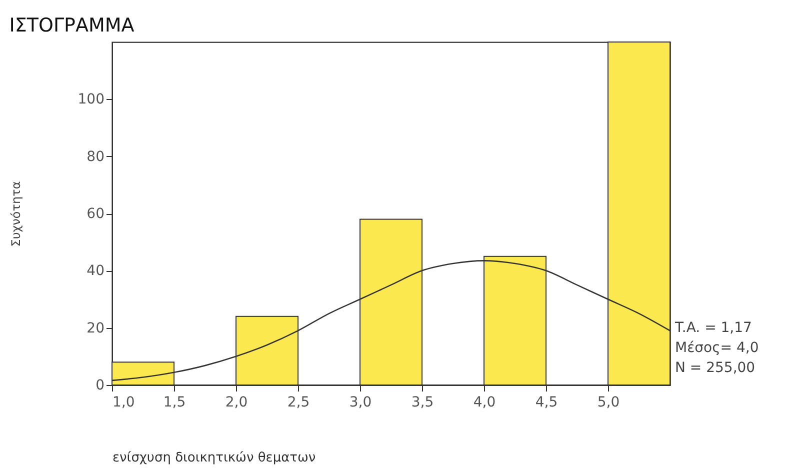 This screenshot has width=801, height=468. What do you see at coordinates (214, 458) in the screenshot?
I see `x-axis-title: ενίσχυση διοικητικών θεματων` at bounding box center [214, 458].